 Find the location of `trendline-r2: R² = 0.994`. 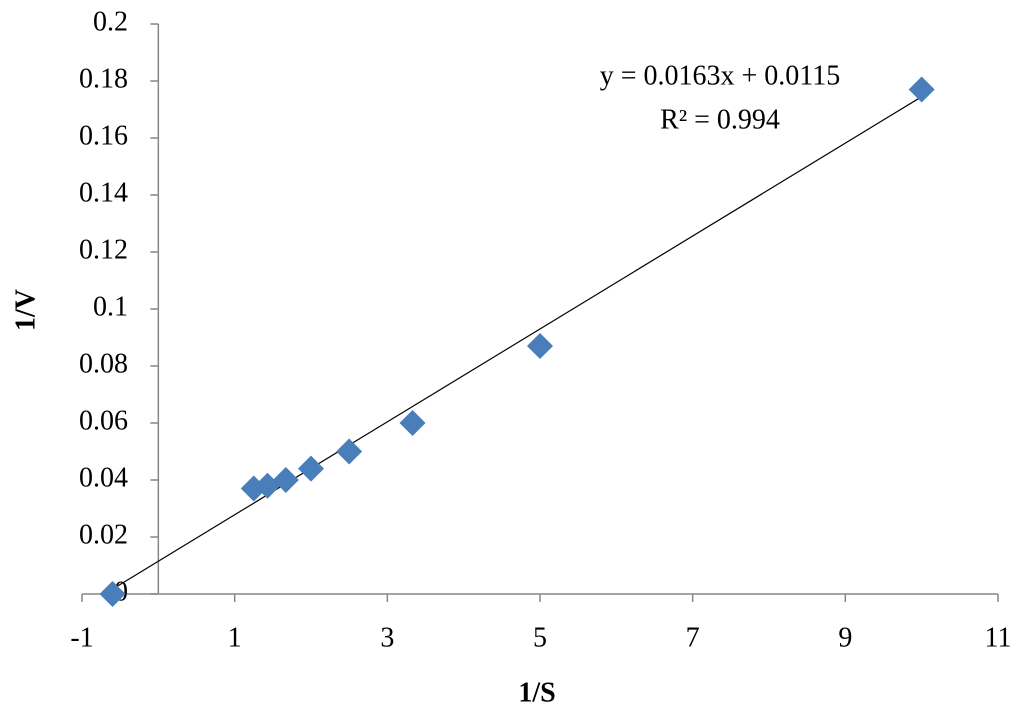

trendline-r2: R² = 0.994 is located at coordinates (720, 119).